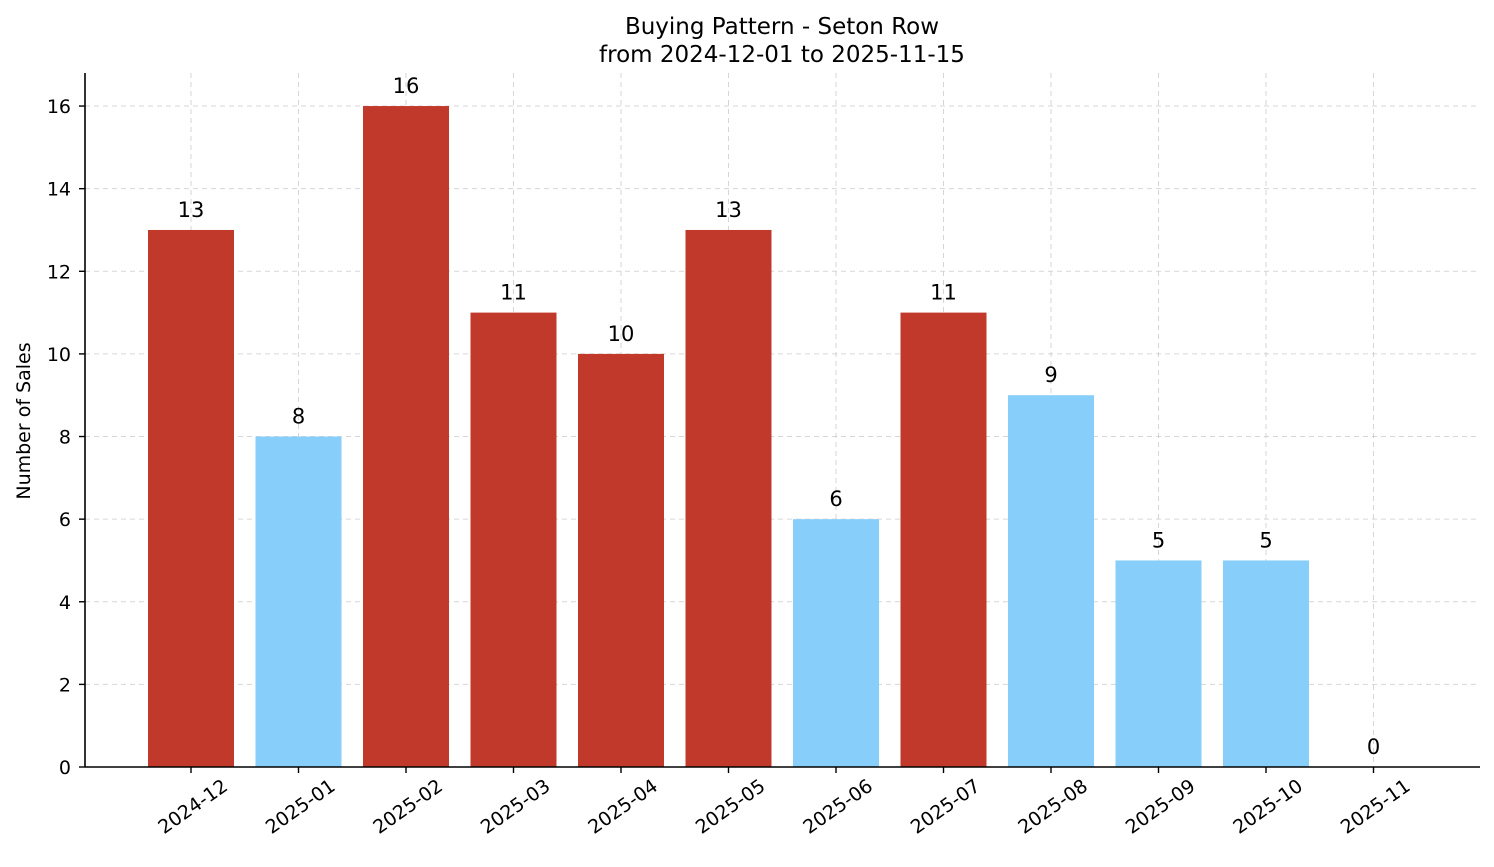 This screenshot has width=1494, height=867. Describe the element at coordinates (65, 520) in the screenshot. I see `y-tick-label: 6` at that location.